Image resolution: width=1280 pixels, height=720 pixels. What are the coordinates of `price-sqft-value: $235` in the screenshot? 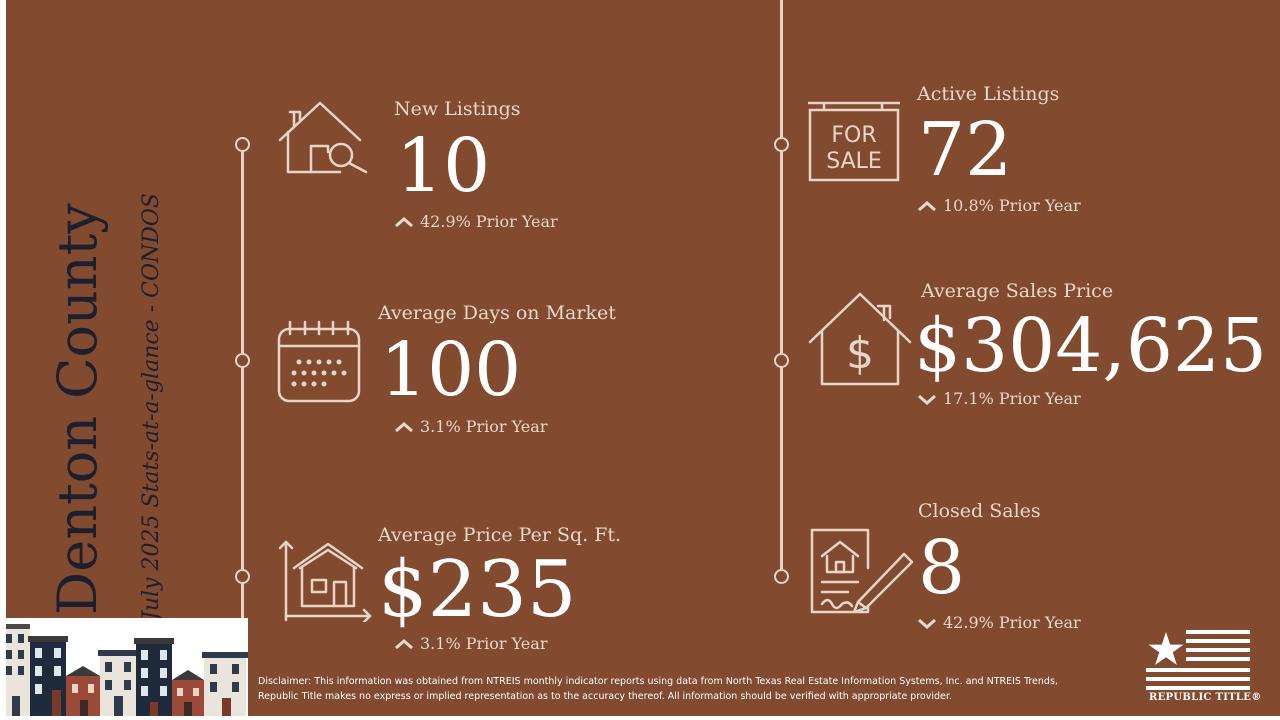 It's located at (477, 590).